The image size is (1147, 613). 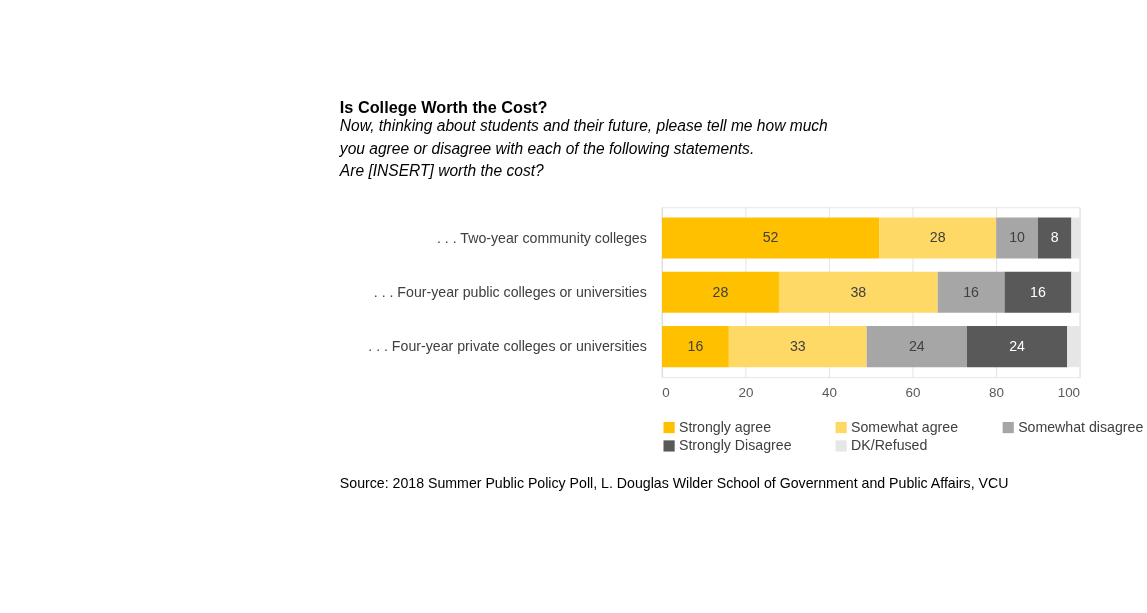 I want to click on data-label: 33, so click(x=797, y=345).